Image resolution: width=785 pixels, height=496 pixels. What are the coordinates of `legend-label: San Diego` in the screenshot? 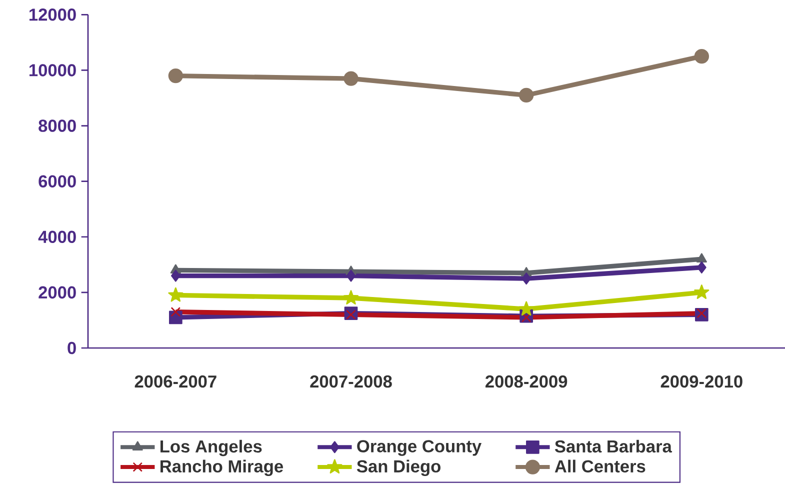 It's located at (398, 468).